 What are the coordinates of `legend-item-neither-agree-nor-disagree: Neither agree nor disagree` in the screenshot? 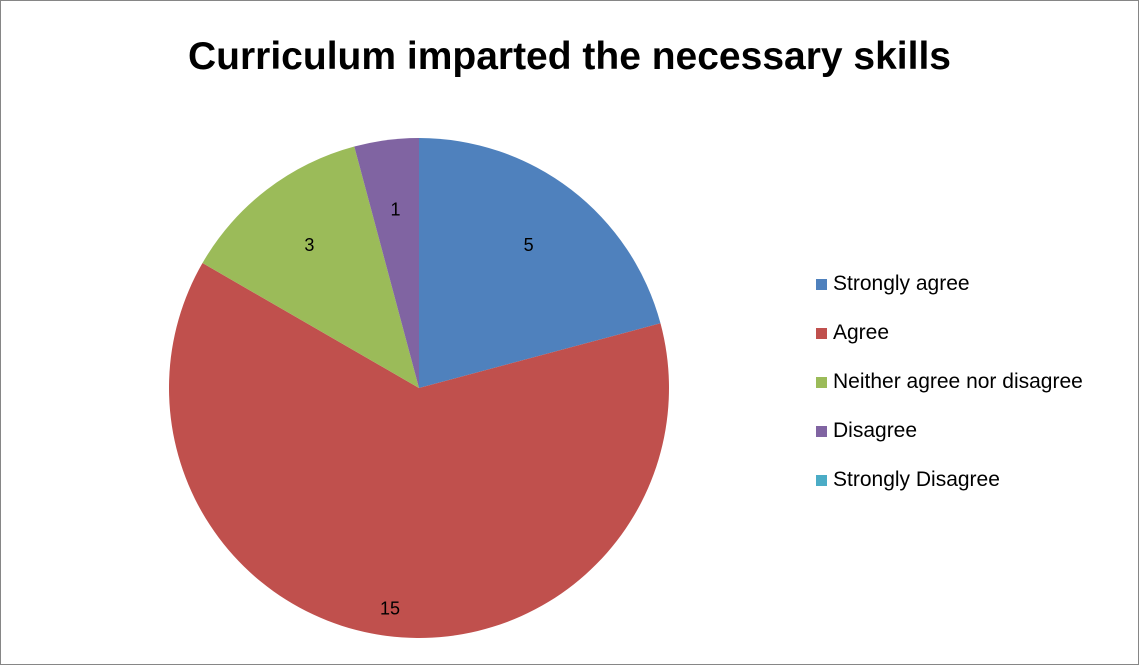 It's located at (949, 382).